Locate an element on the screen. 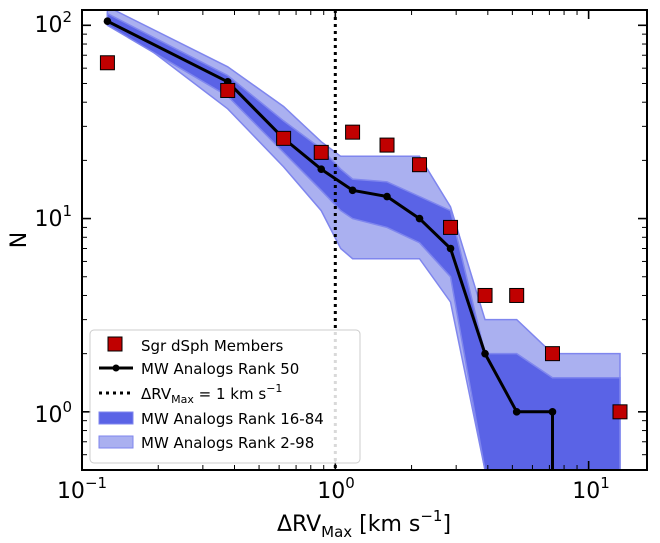 Image resolution: width=660 pixels, height=543 pixels. legend-label-vline: ΔRVMax = 1 km s−1 is located at coordinates (211, 394).